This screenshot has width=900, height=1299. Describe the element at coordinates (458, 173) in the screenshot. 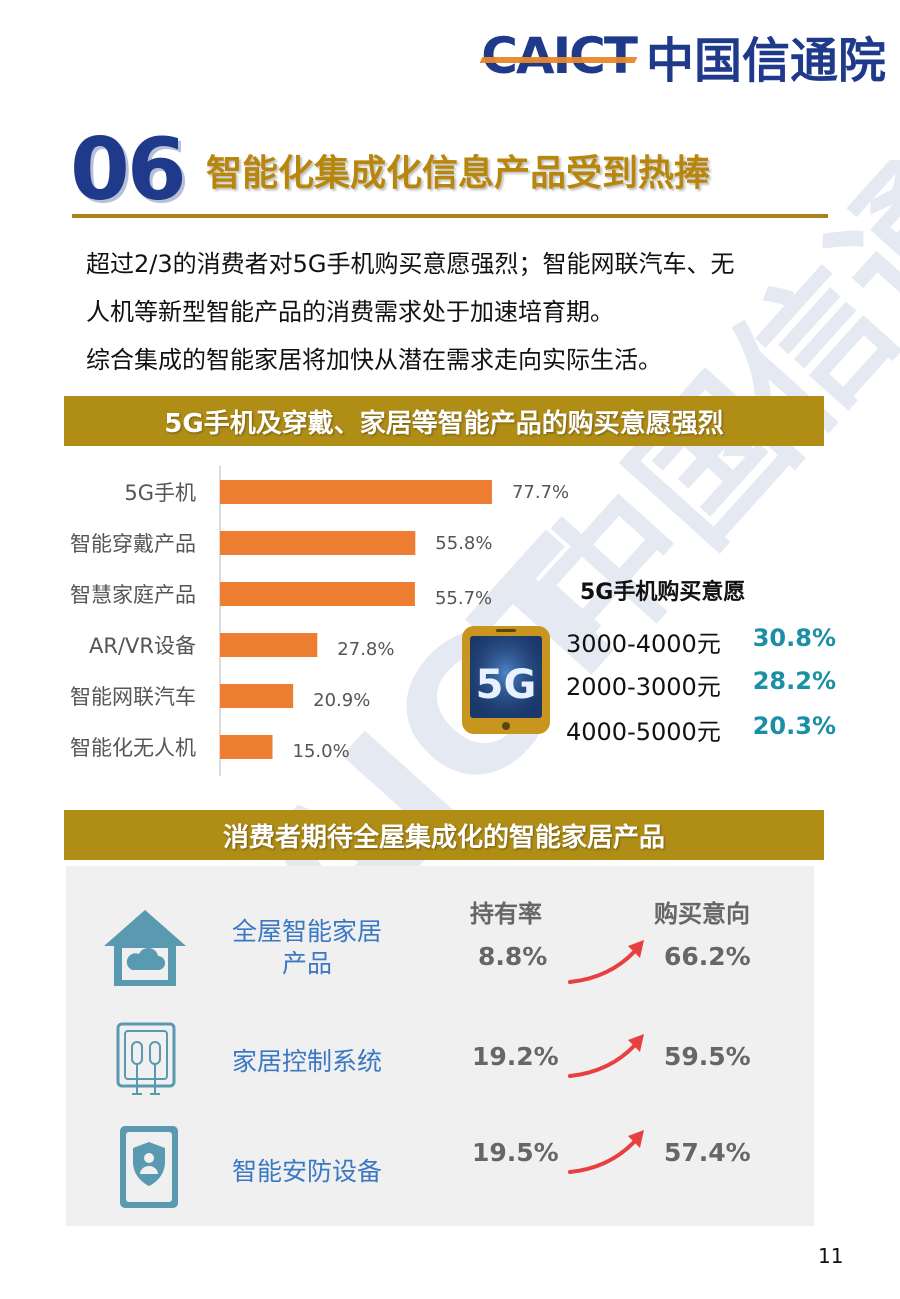

I see `section-title: 智能化集成化信息产品受到热捧` at that location.